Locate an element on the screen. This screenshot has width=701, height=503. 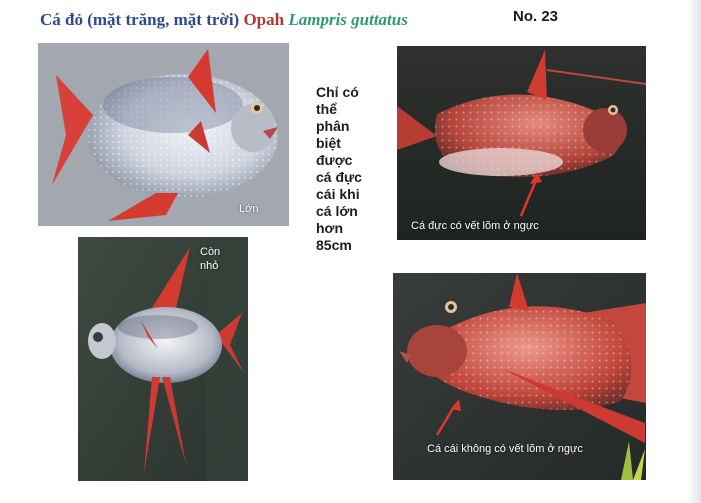
photo-large-fish: Lớn is located at coordinates (163, 134).